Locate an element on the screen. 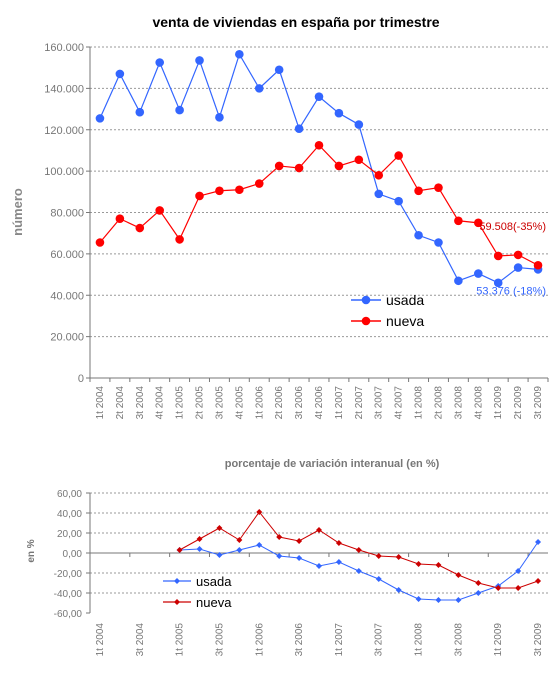  main-y-tick-label: 40.000 is located at coordinates (67, 296).